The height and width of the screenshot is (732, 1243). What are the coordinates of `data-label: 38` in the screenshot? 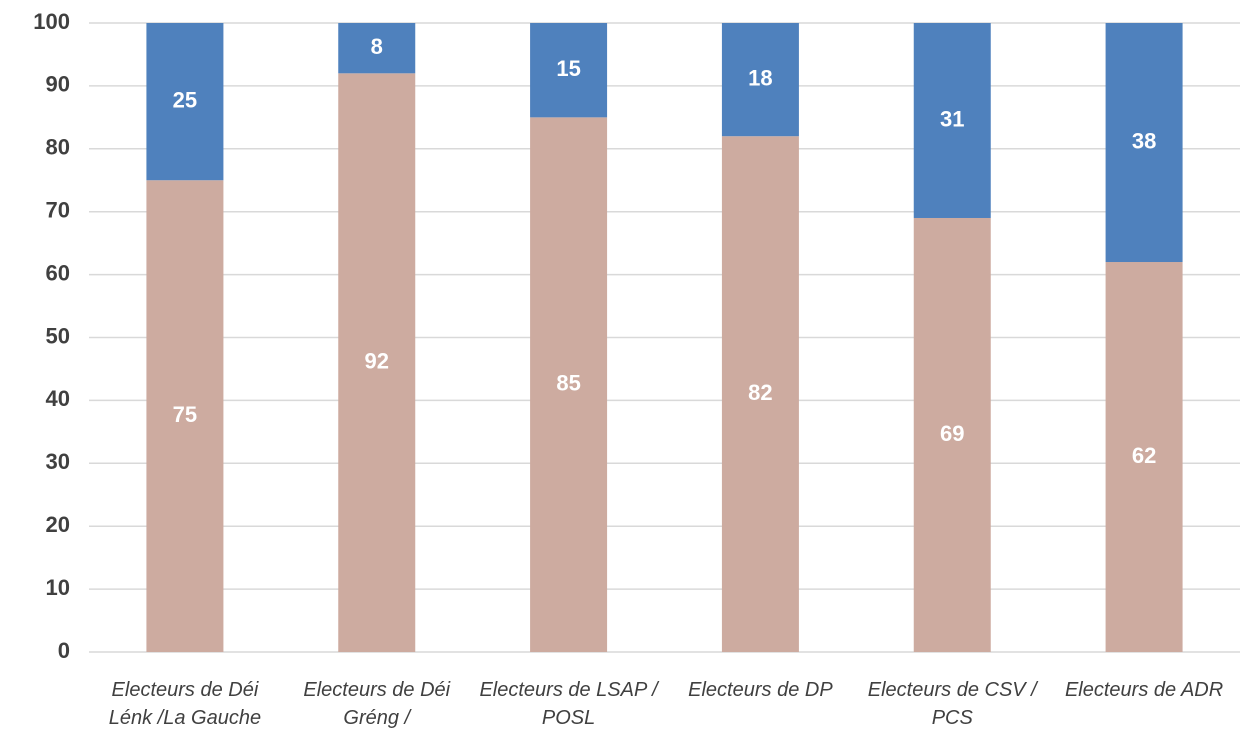 It's located at (1144, 140).